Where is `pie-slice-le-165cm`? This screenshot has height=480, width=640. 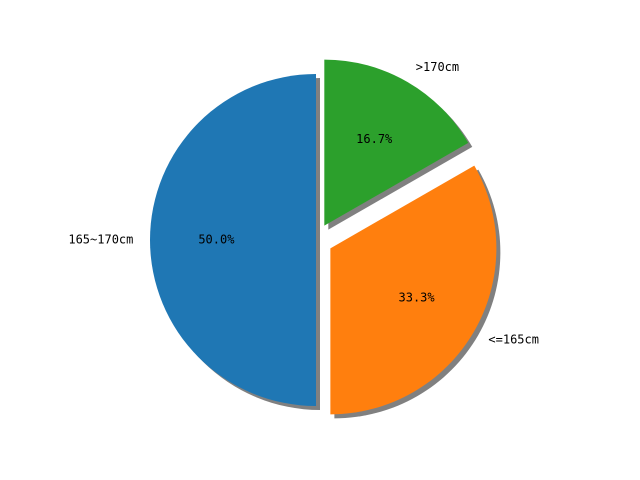
pie-slice-le-165cm is located at coordinates (413, 290).